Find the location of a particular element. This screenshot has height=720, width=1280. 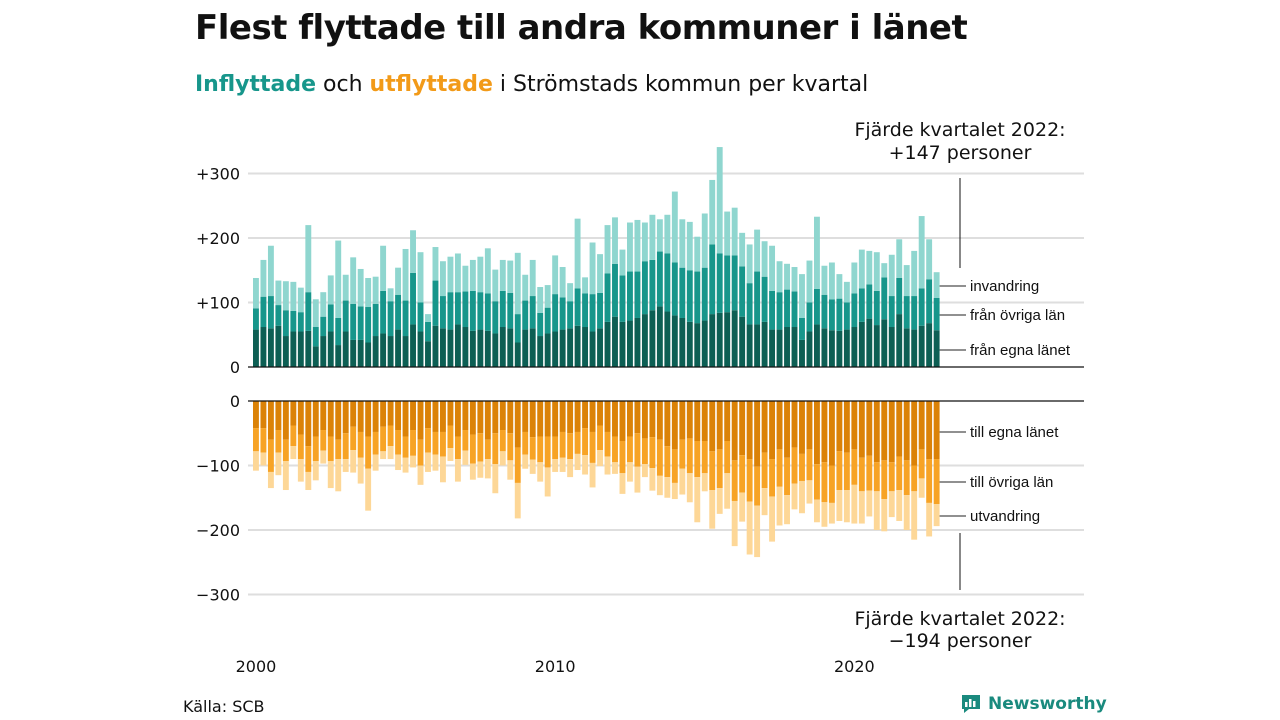

y-tick-label-out: 0 is located at coordinates (235, 401).